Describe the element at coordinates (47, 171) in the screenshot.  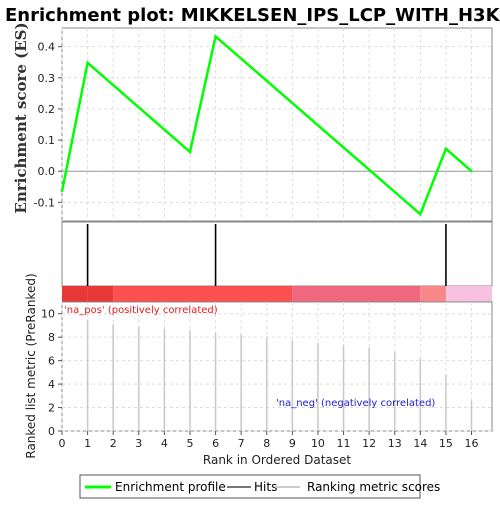
I see `es-y-tick-label: 0.0` at that location.